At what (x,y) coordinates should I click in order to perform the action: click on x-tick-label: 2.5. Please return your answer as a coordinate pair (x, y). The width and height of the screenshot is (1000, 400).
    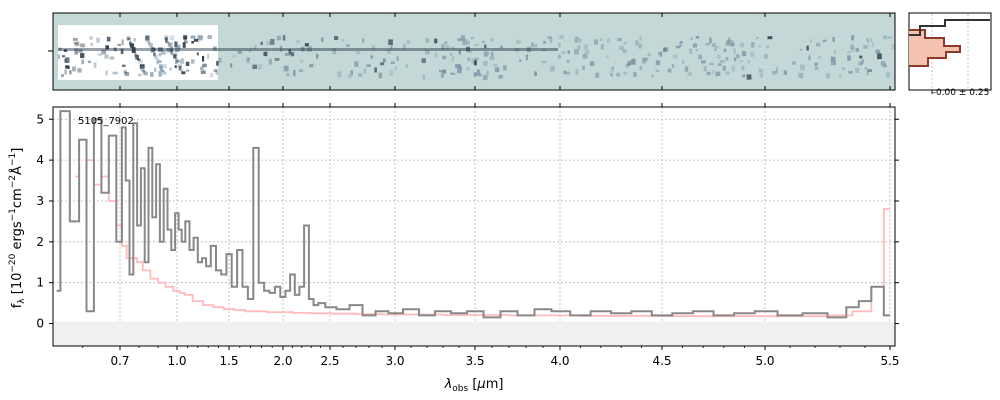
    Looking at the image, I should click on (329, 361).